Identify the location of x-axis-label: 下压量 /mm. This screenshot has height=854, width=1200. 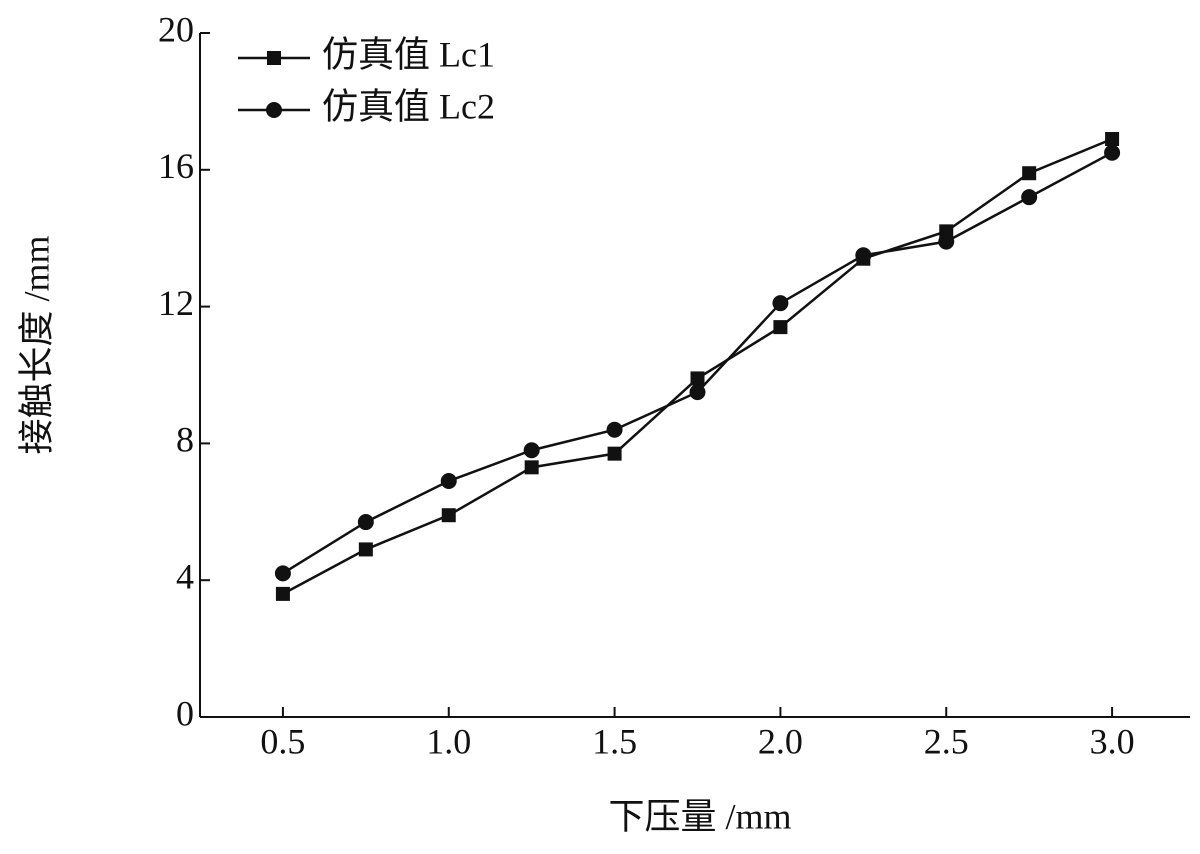
(699, 816).